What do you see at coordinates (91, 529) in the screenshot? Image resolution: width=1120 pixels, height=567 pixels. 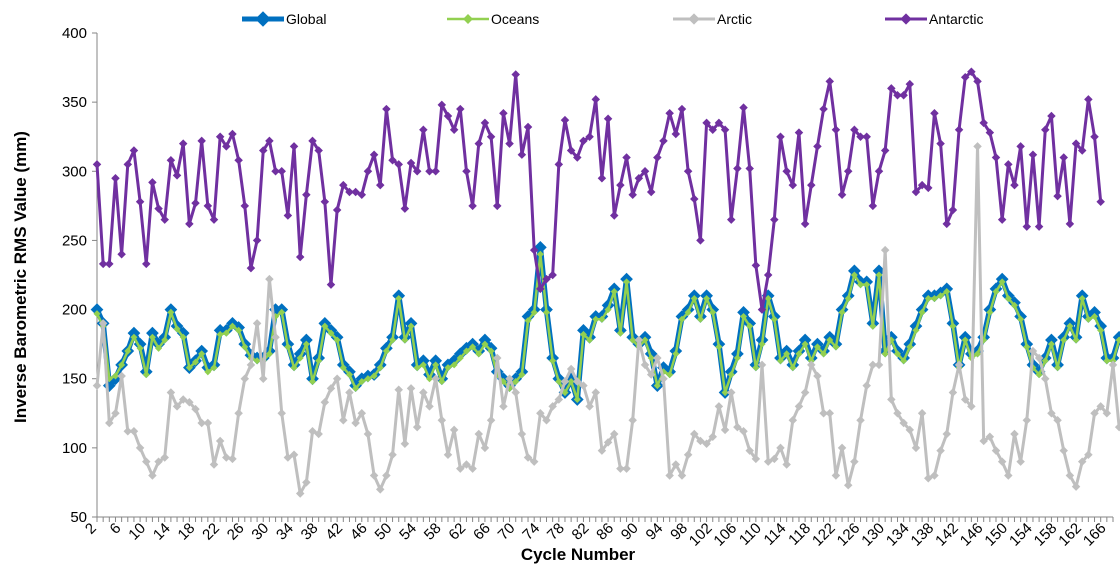 I see `x-tick-label: 2` at bounding box center [91, 529].